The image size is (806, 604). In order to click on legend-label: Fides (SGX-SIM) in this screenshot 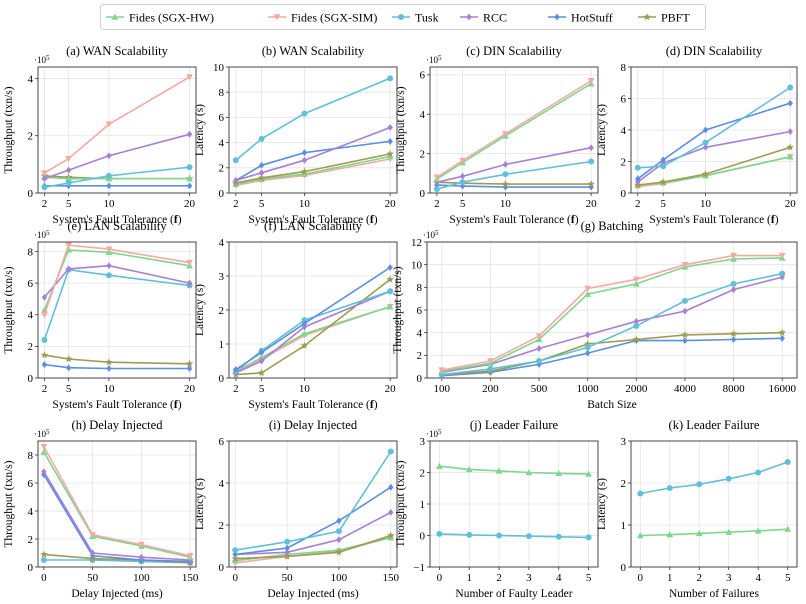, I will do `click(334, 18)`.